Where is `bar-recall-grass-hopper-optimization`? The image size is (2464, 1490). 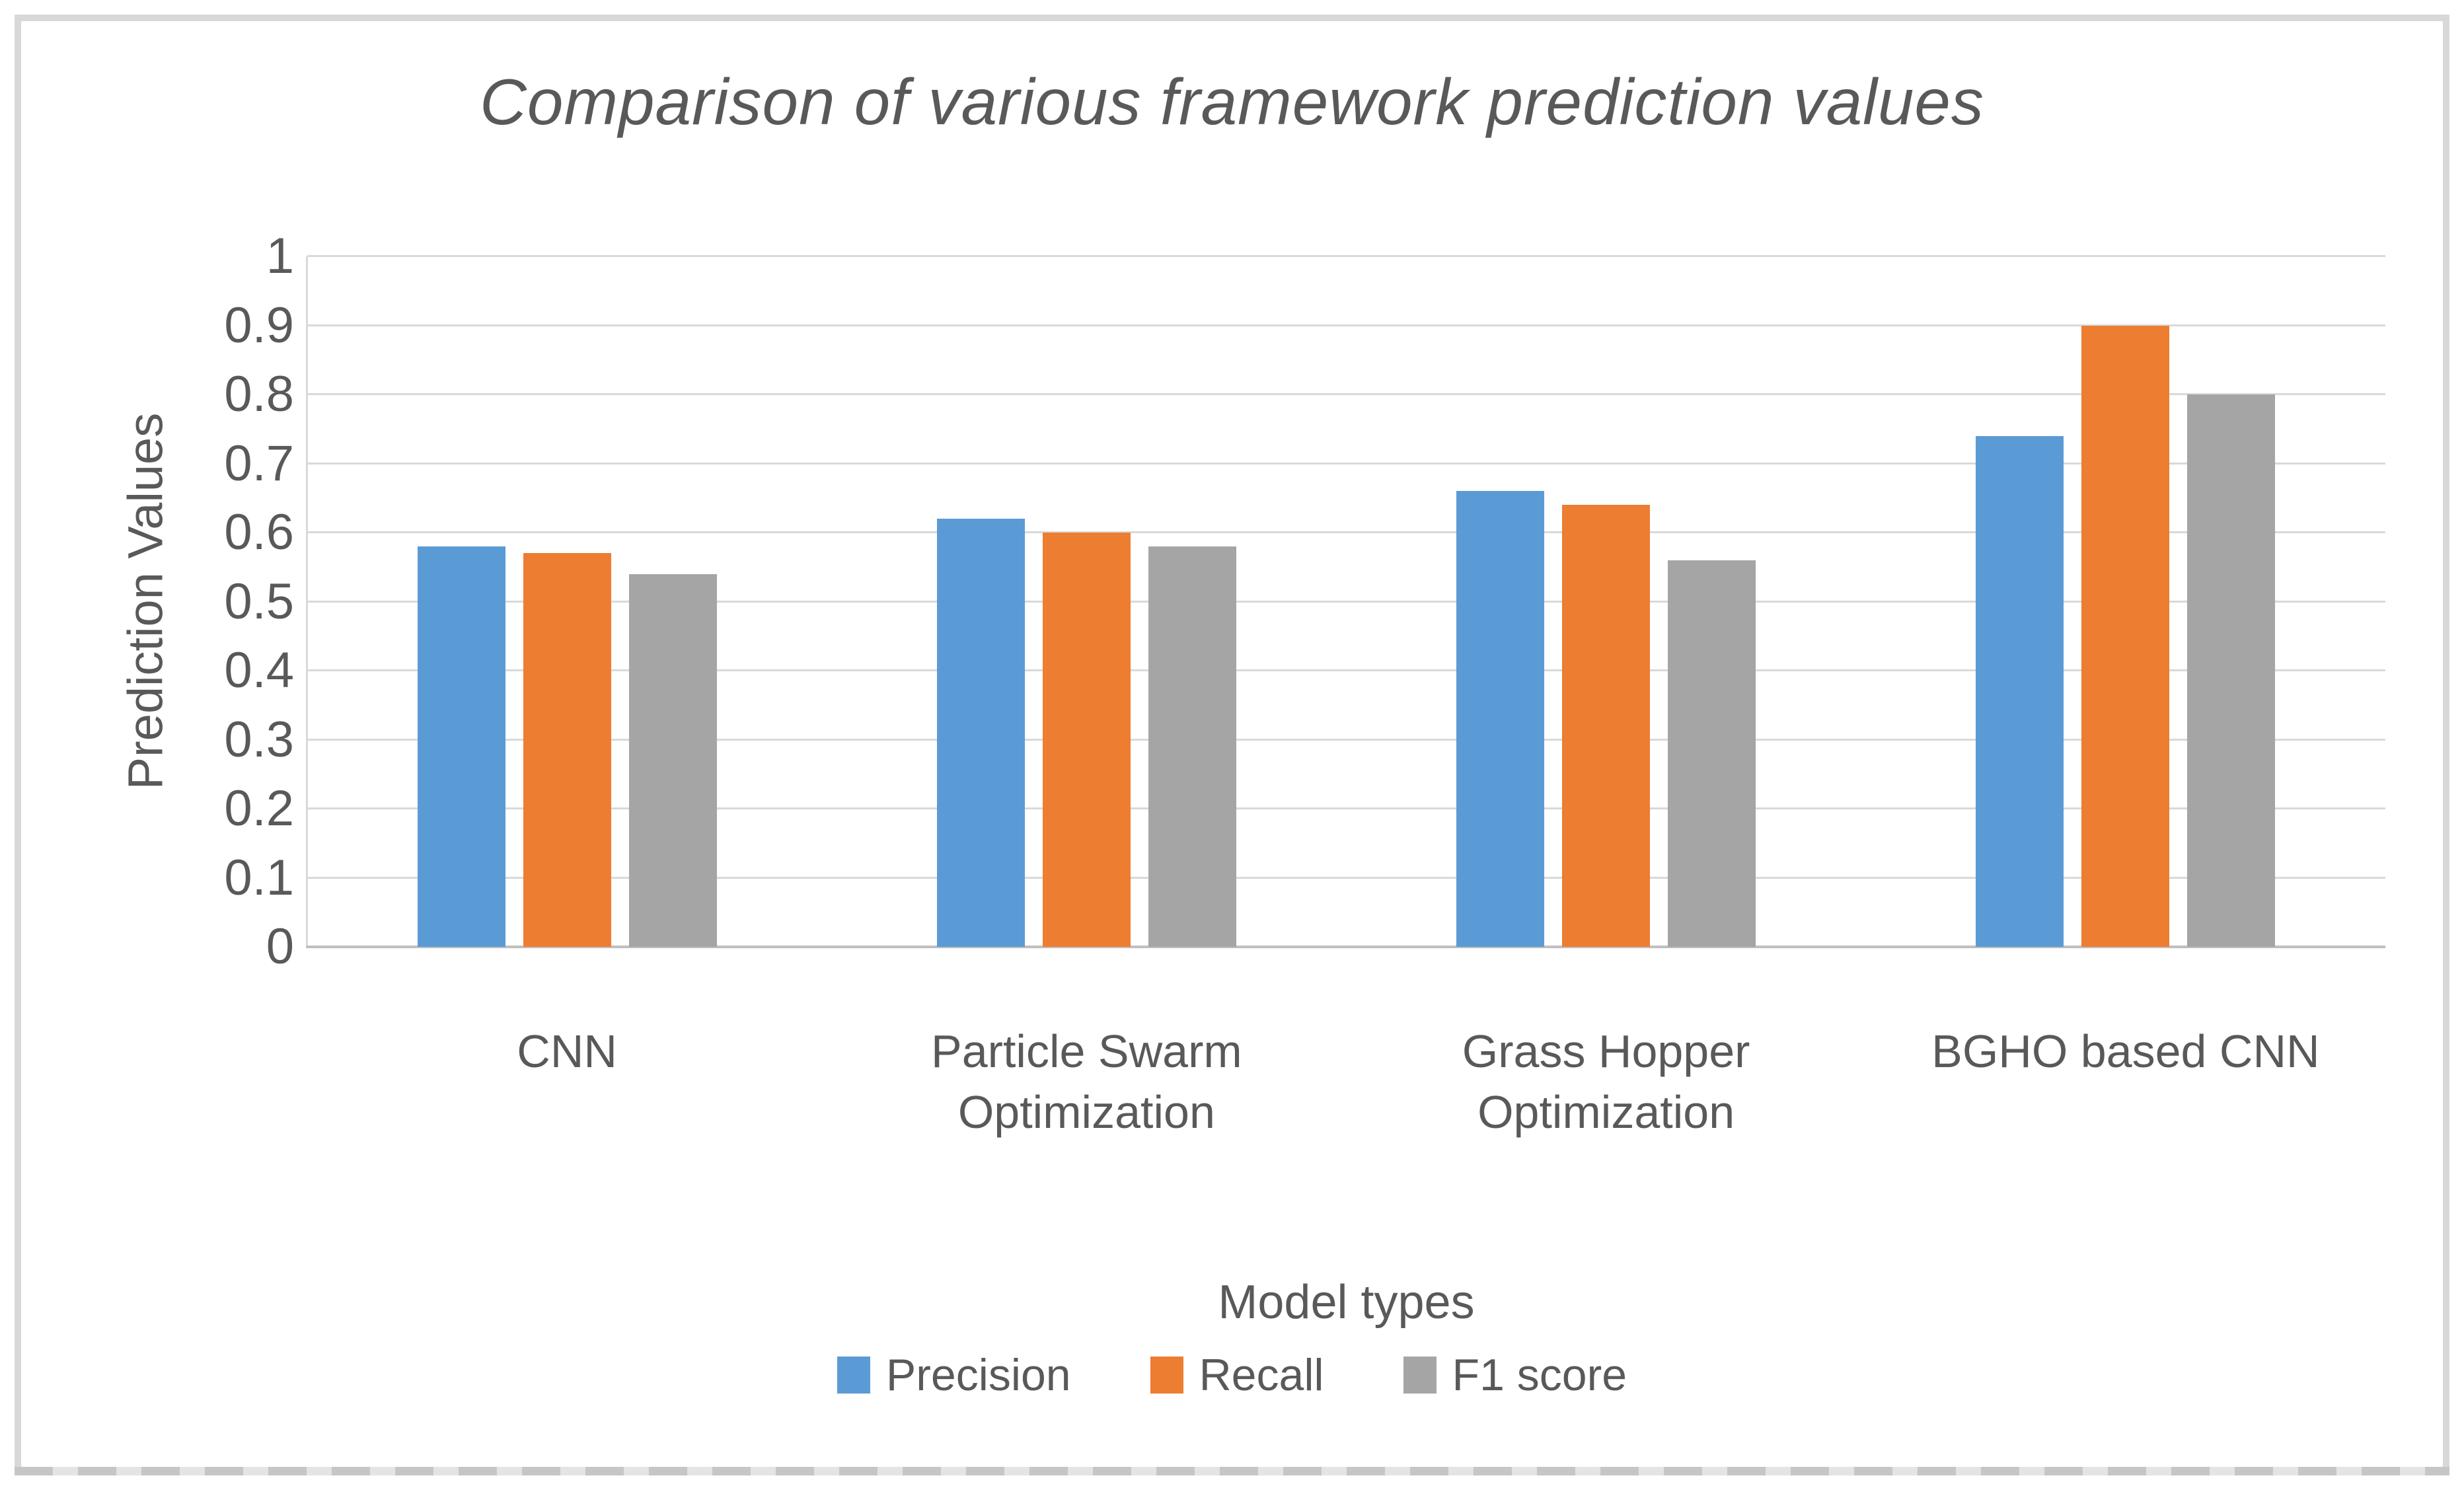 bar-recall-grass-hopper-optimization is located at coordinates (1606, 726).